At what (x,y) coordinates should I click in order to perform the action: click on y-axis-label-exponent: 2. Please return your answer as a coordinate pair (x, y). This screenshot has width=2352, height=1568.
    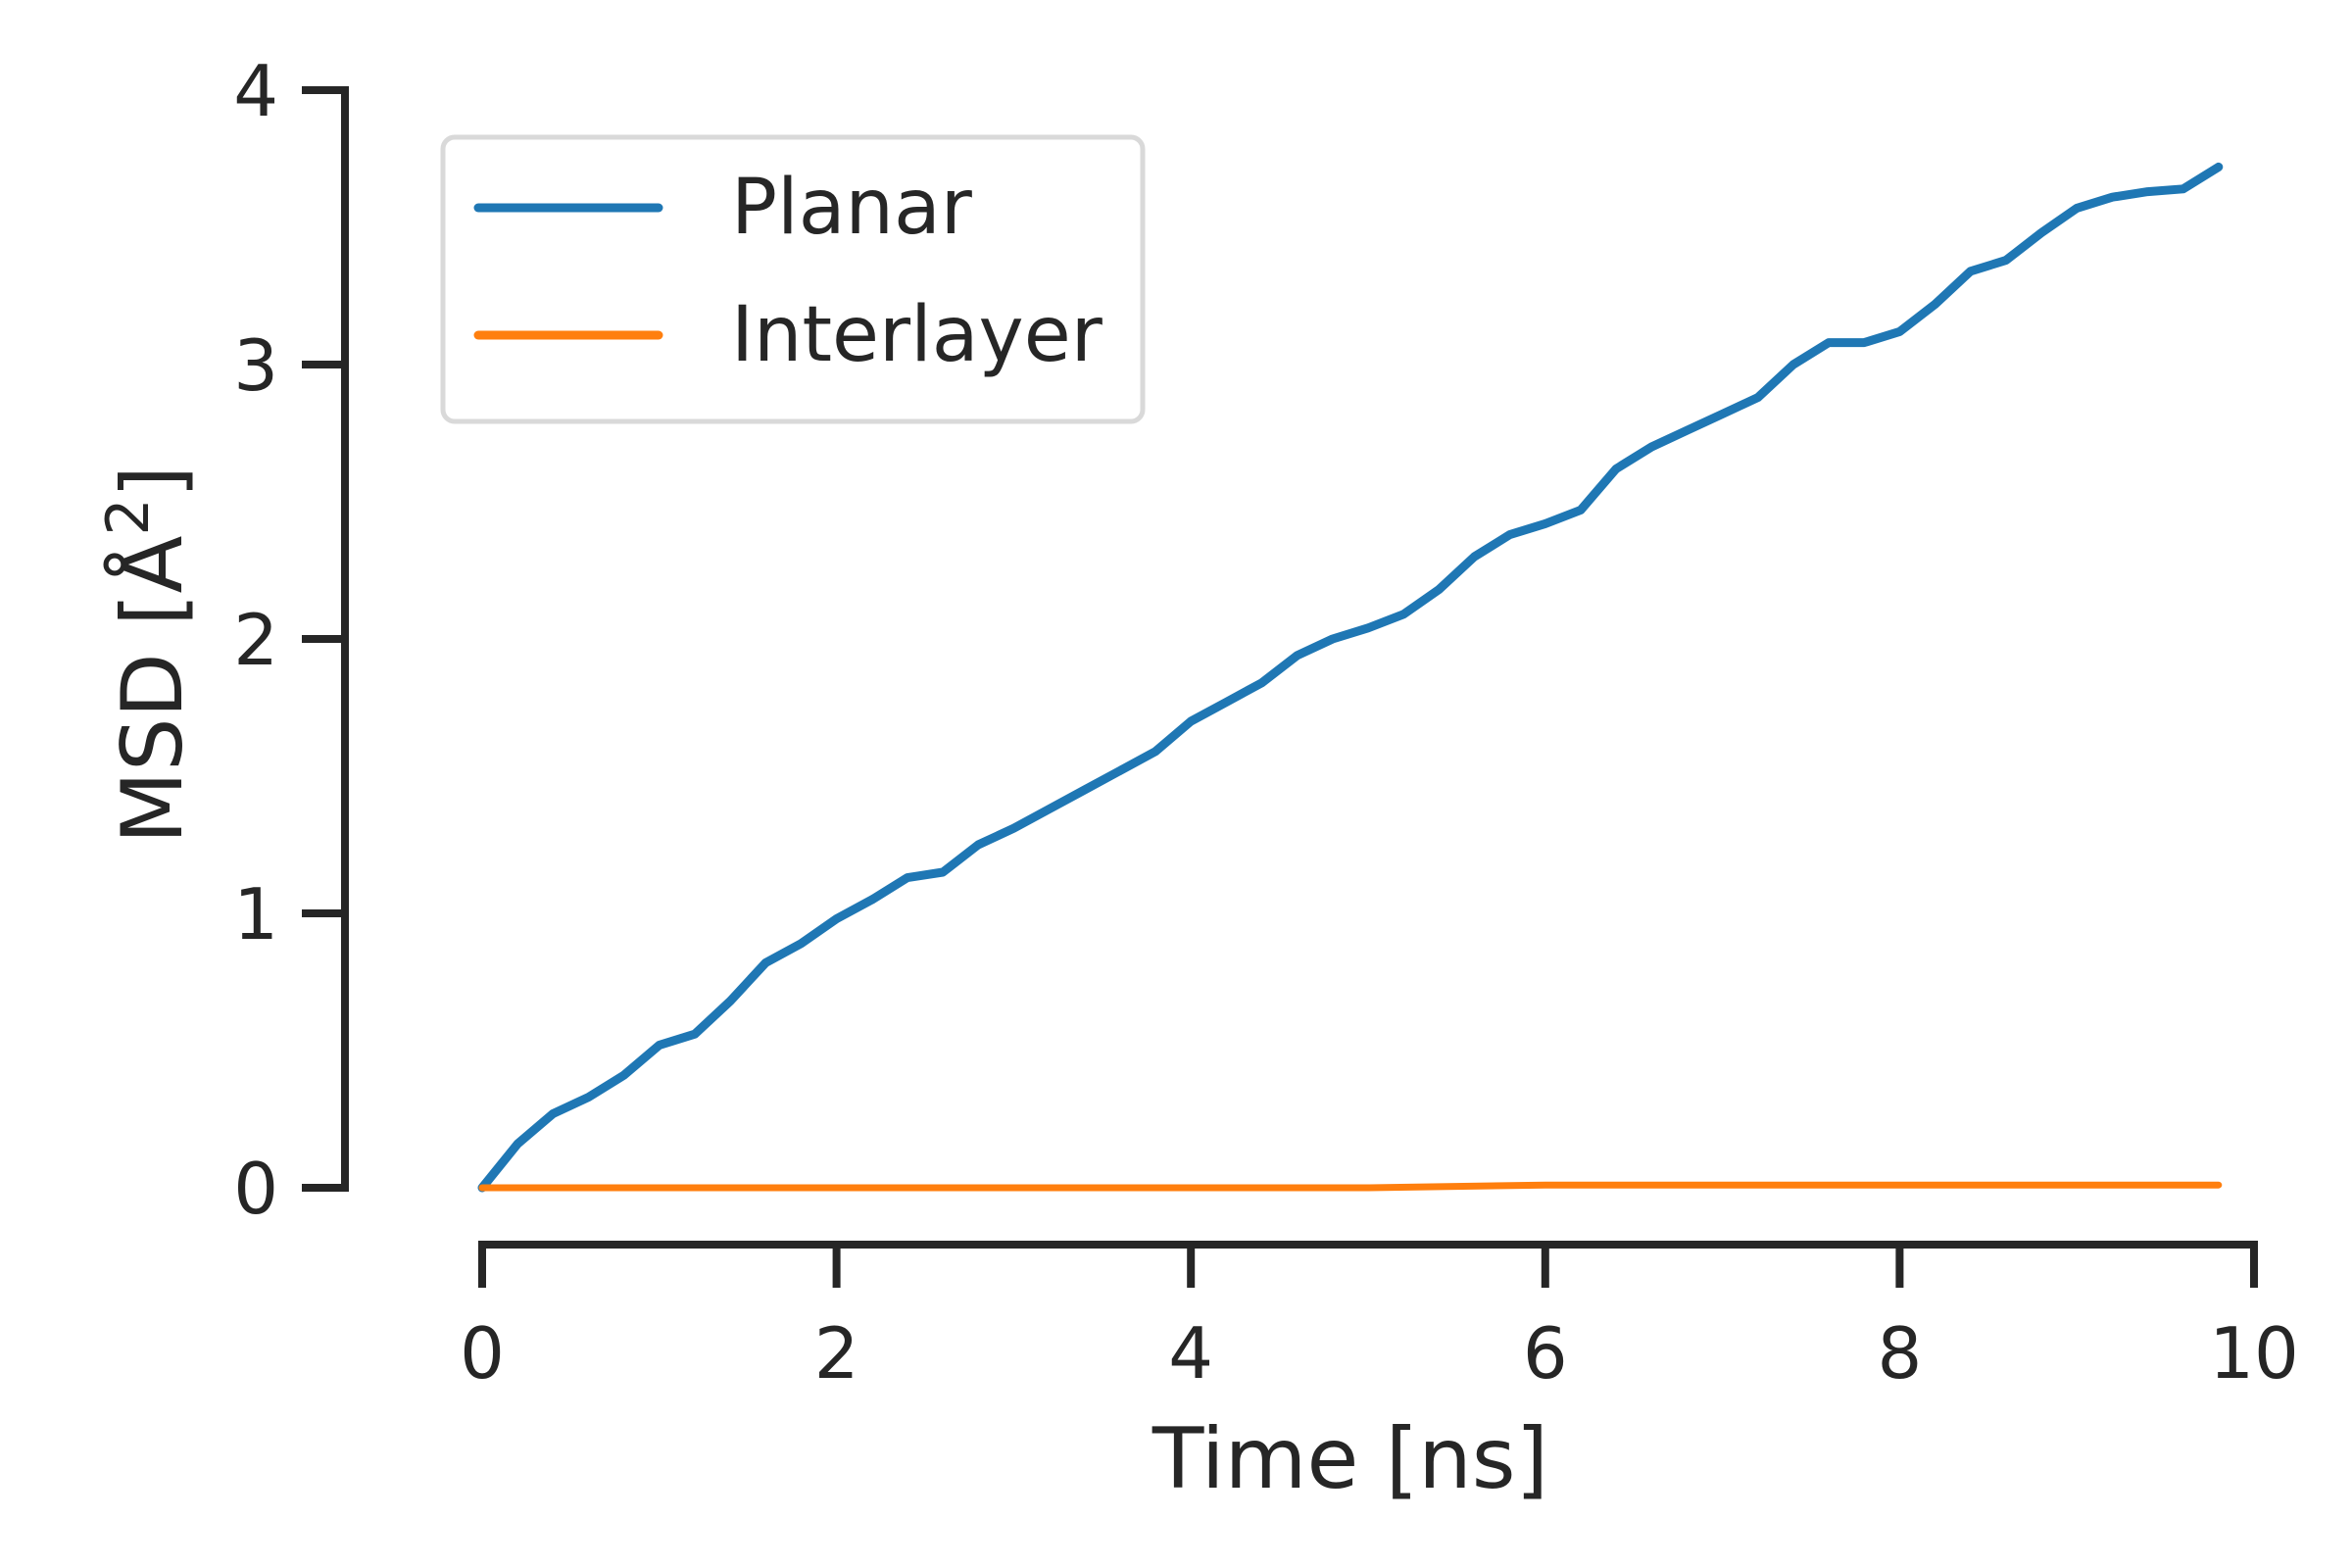
    Looking at the image, I should click on (128, 516).